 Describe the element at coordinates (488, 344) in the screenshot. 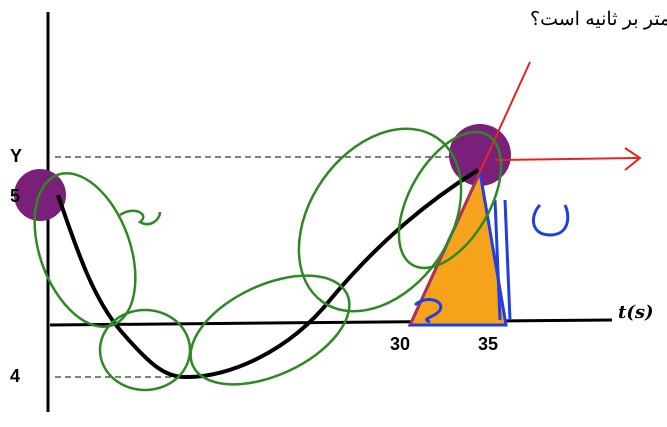

I see `t-mark: 35` at that location.